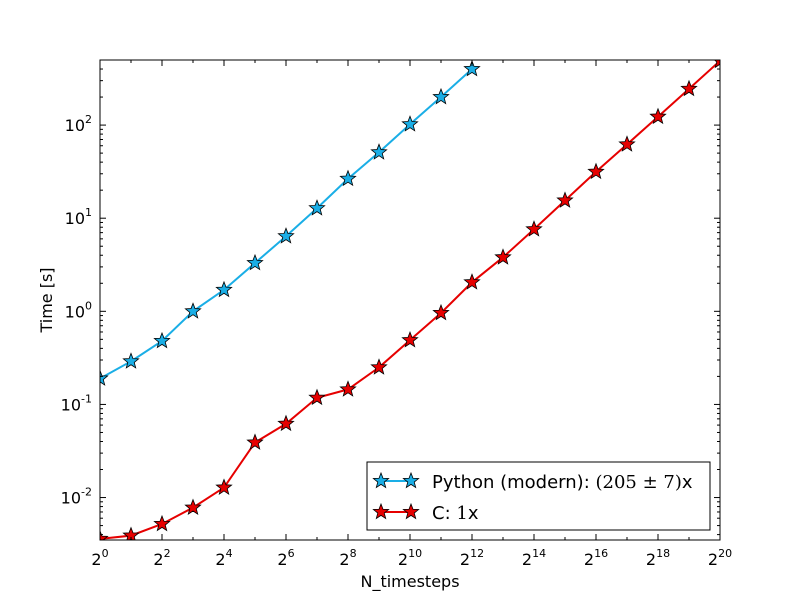 Image resolution: width=800 pixels, height=600 pixels. I want to click on legend: Python (modern): (205 ± 7)xC: 1x, so click(538, 496).